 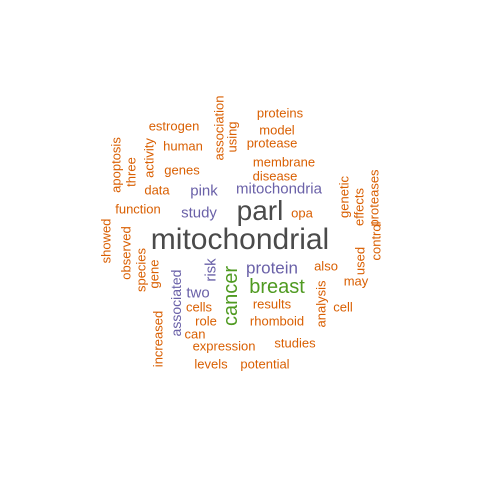 I want to click on word-pink: pink, so click(x=204, y=191).